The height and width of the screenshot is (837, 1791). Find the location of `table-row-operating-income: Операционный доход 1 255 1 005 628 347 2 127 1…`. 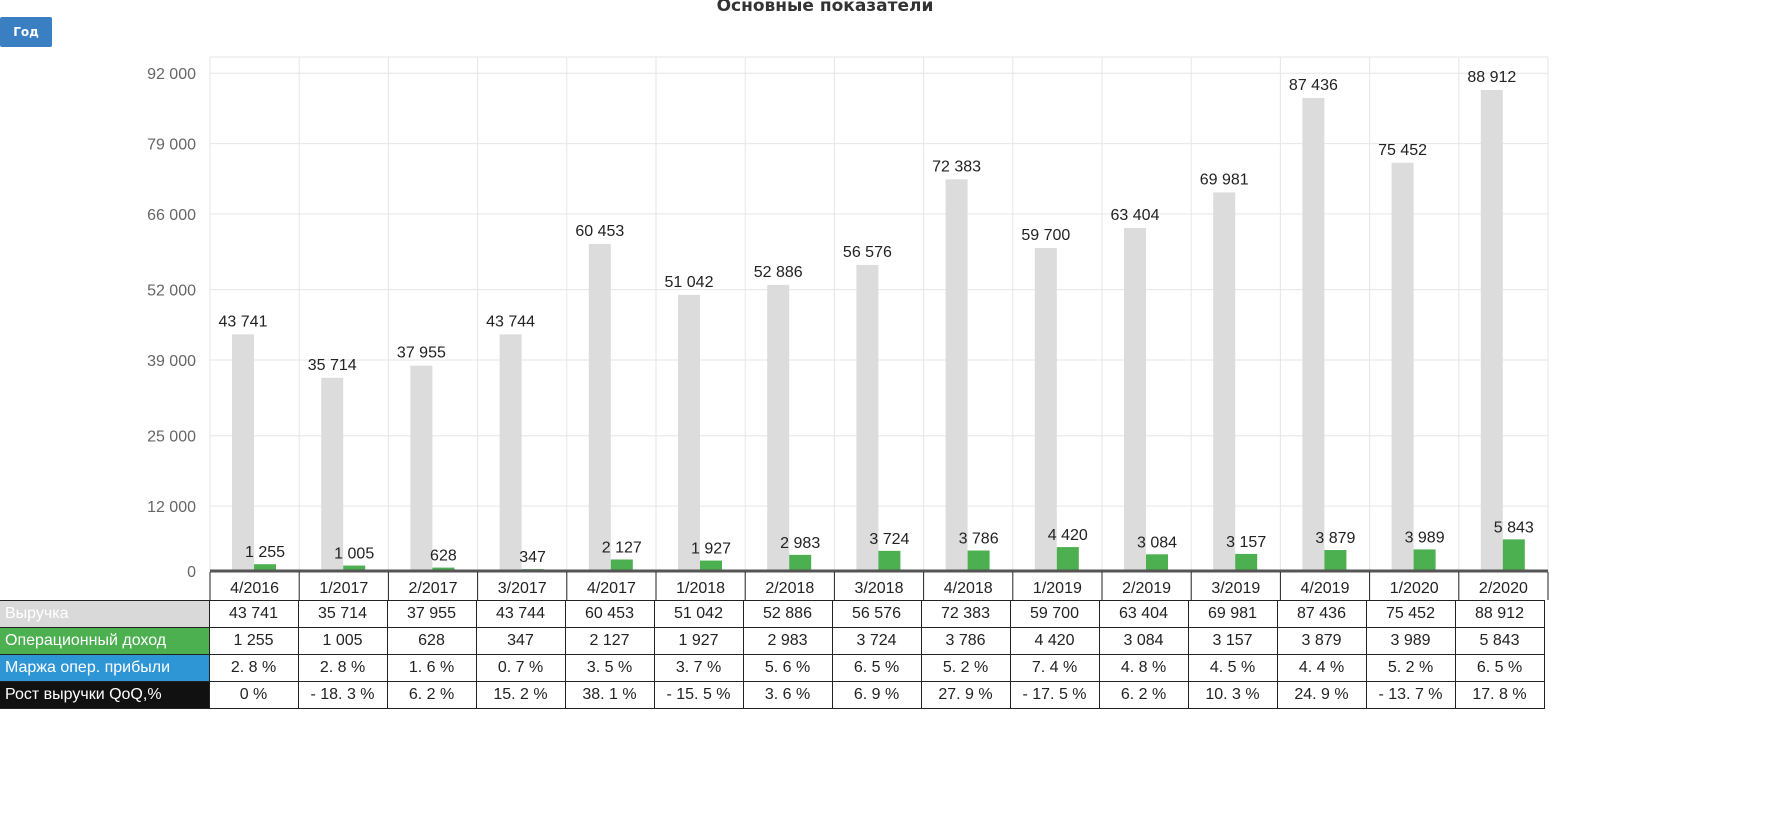

table-row-operating-income: Операционный доход 1 255 1 005 628 347 2 127 1… is located at coordinates (772, 641).